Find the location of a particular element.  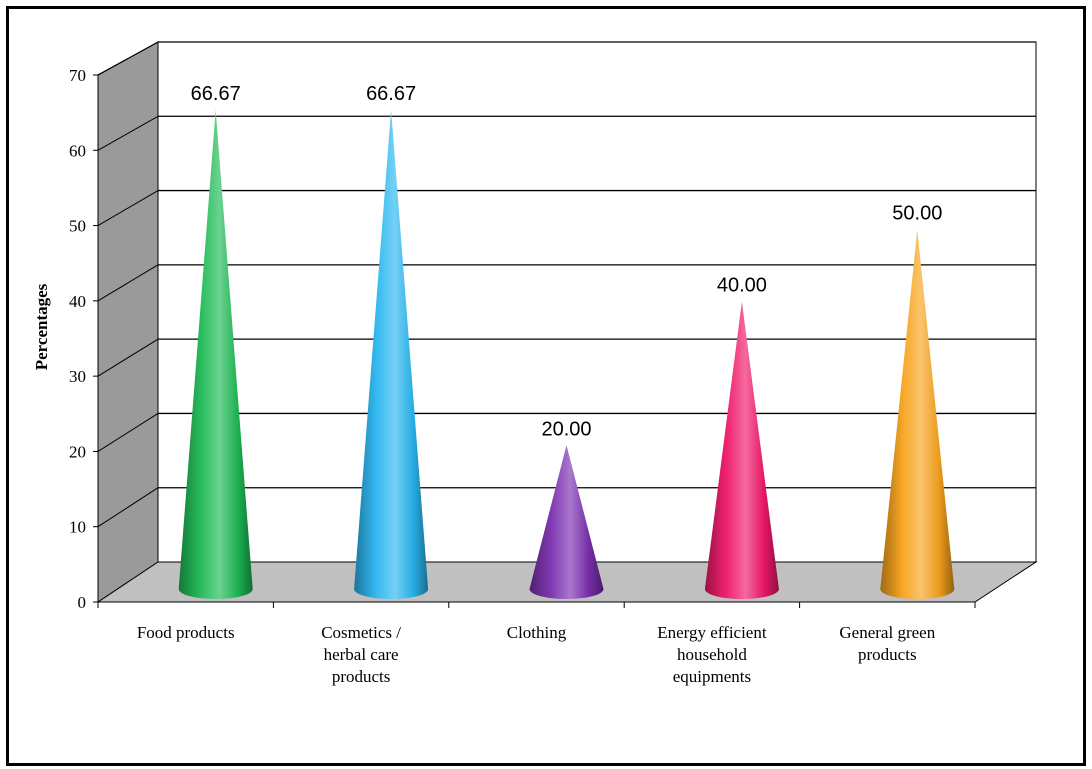

x-tick-label: General green products is located at coordinates (887, 643).